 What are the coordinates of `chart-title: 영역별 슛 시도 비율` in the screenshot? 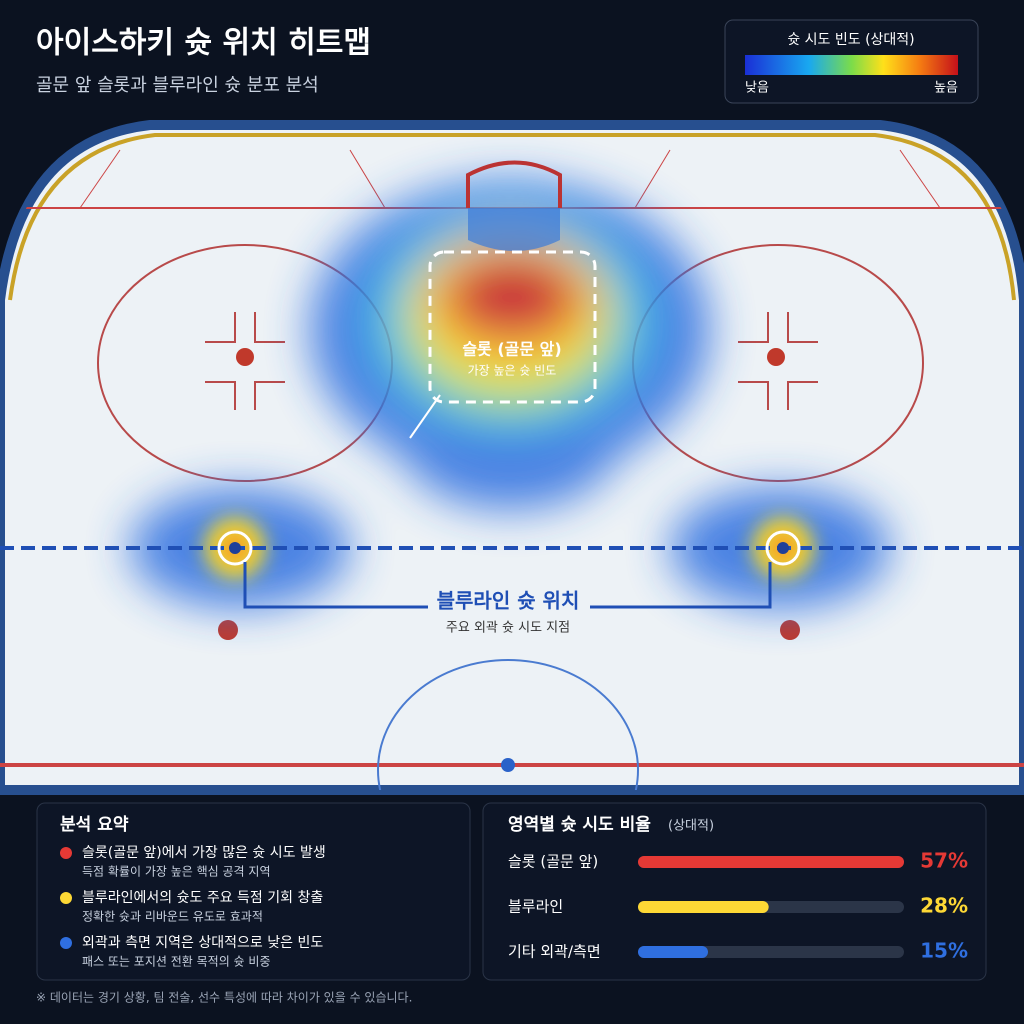 It's located at (579, 825).